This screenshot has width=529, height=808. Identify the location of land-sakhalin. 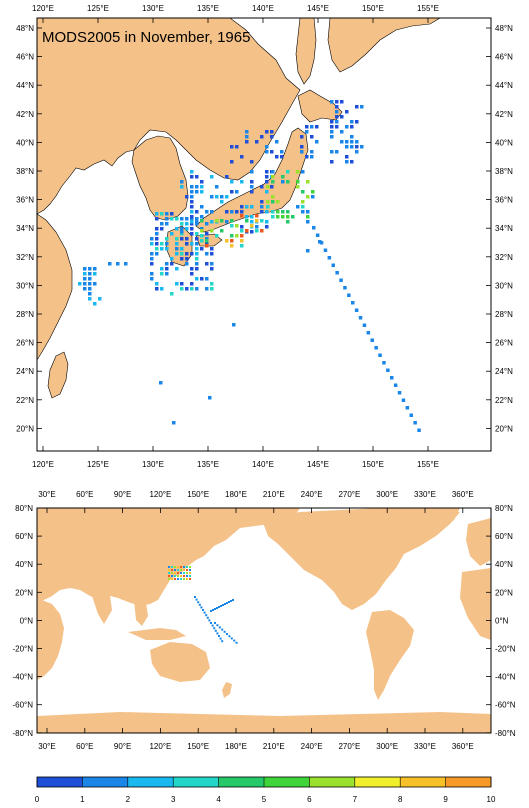
(306, 51).